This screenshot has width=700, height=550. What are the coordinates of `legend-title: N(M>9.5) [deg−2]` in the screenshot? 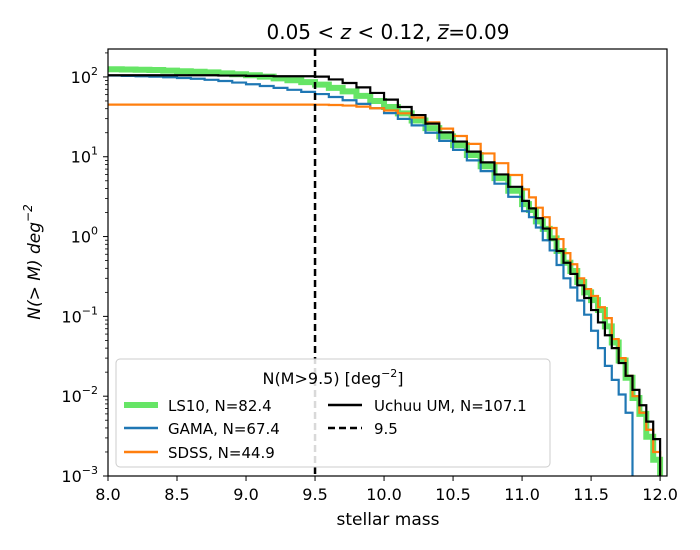 It's located at (332, 377).